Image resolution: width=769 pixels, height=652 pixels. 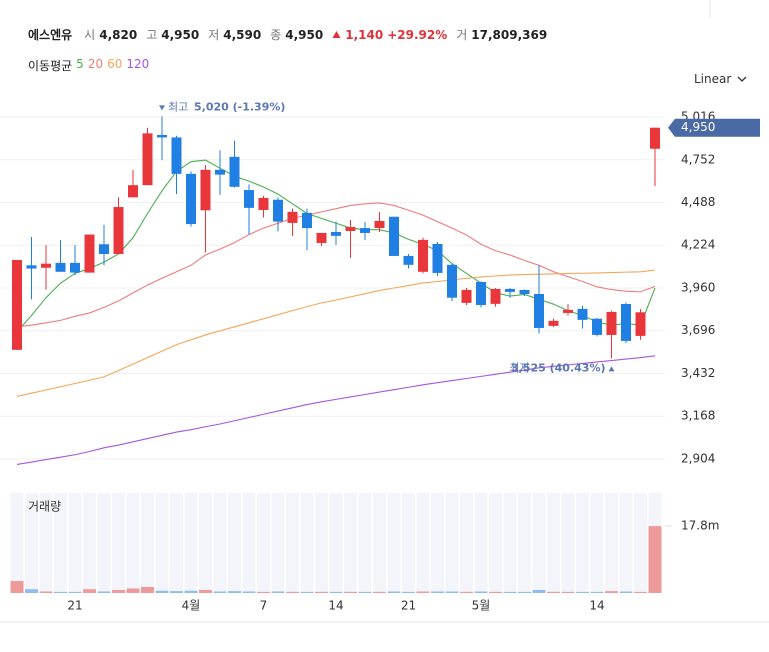 What do you see at coordinates (118, 34) in the screenshot?
I see `stat-value: 4,820` at bounding box center [118, 34].